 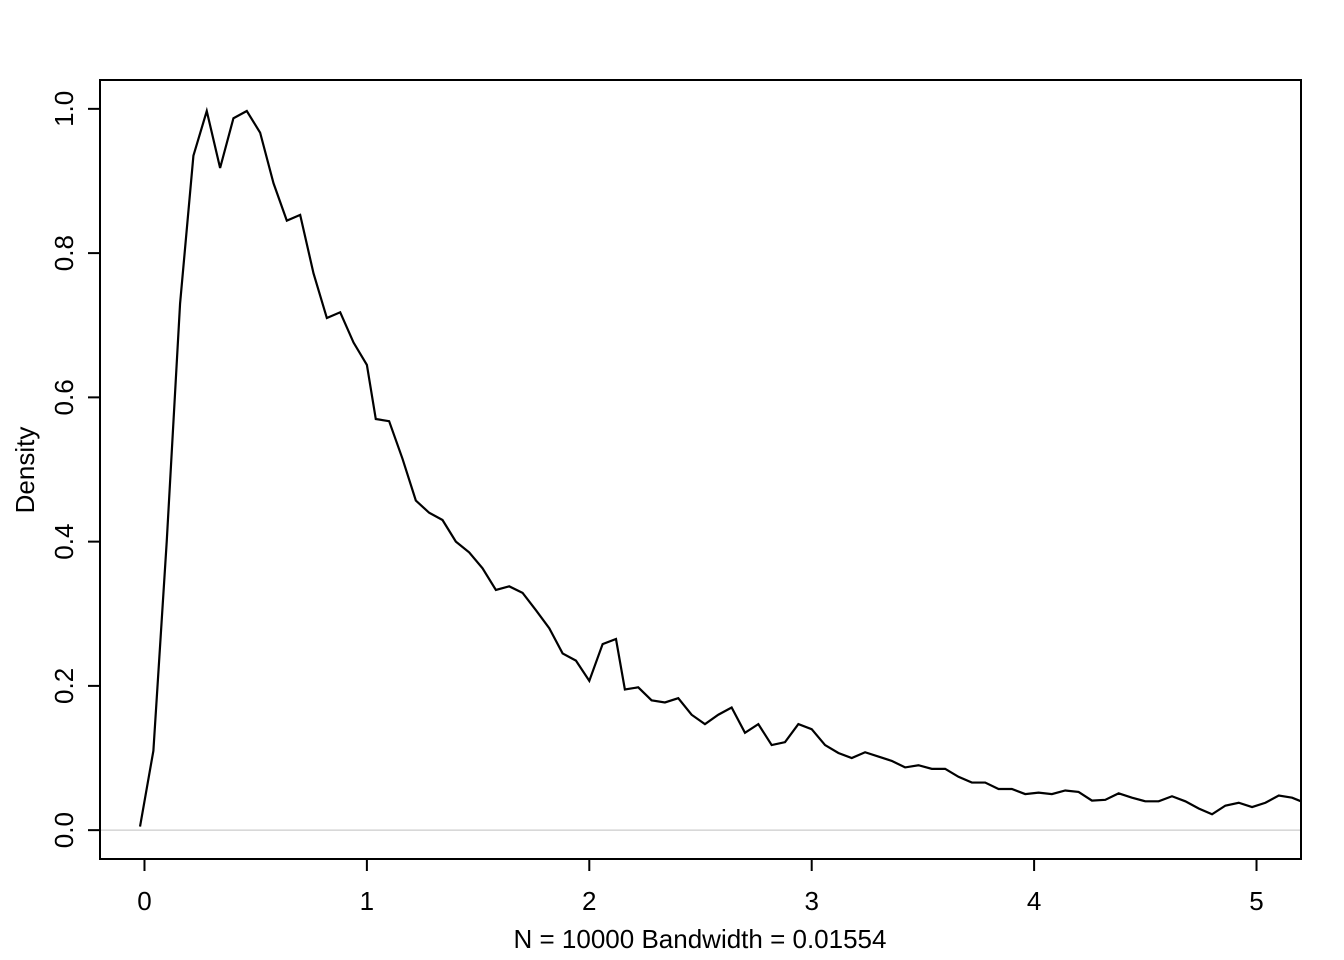 What do you see at coordinates (811, 901) in the screenshot?
I see `x-tick-label: 3` at bounding box center [811, 901].